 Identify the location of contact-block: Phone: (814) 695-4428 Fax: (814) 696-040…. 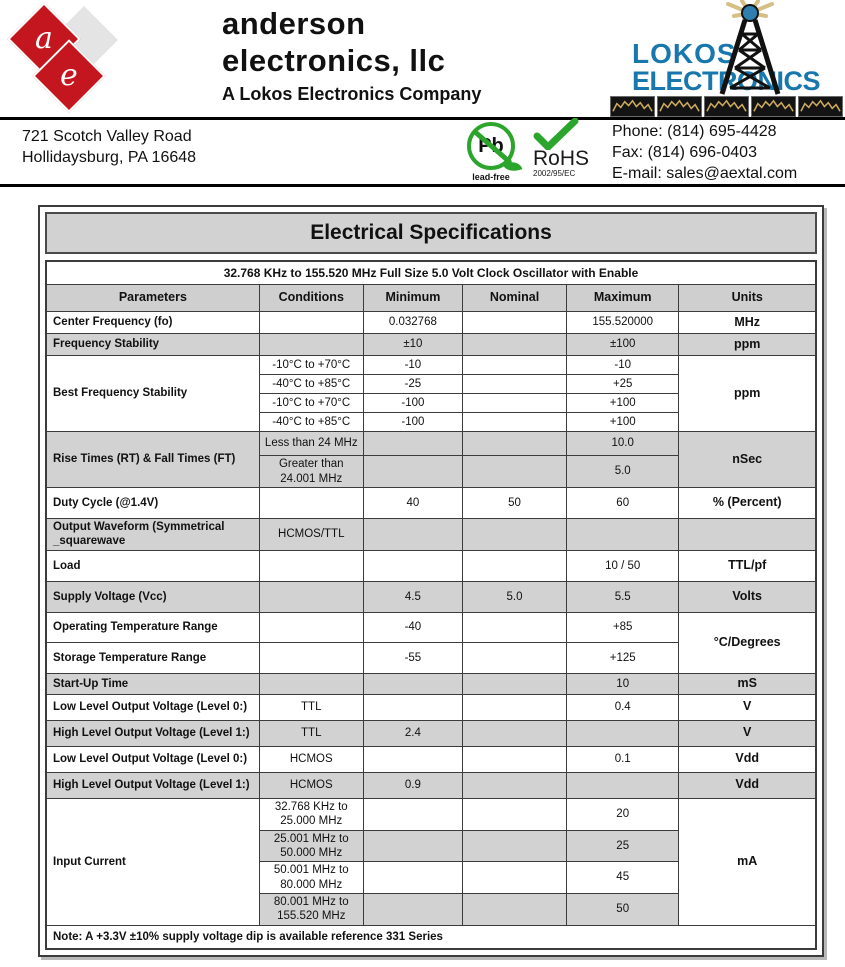
(704, 152).